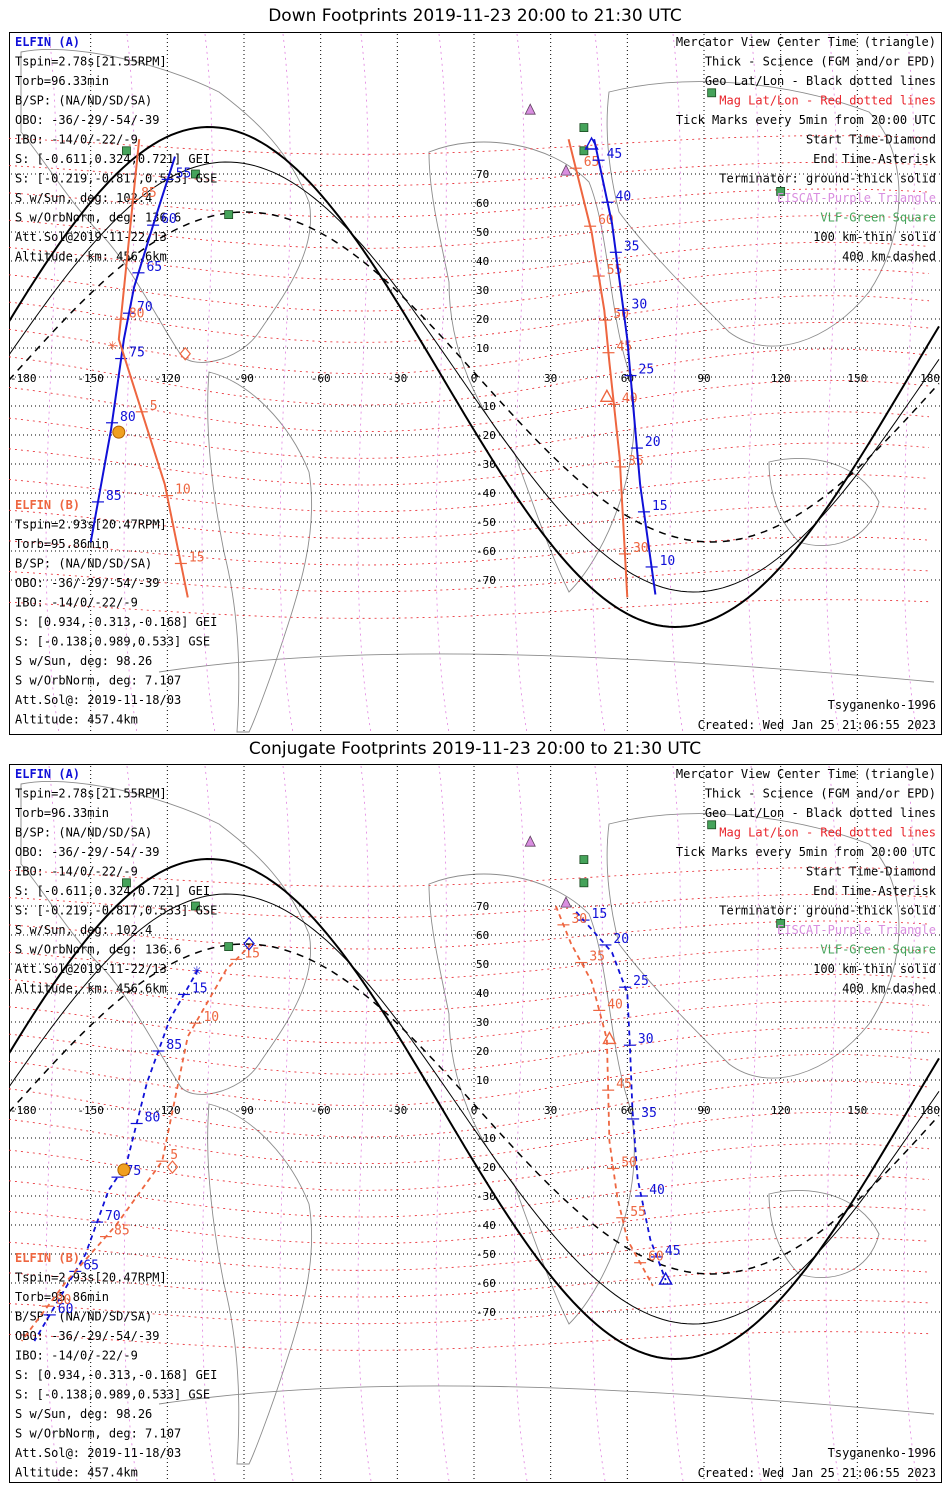  I want to click on lon-tick-label: 30, so click(550, 378).